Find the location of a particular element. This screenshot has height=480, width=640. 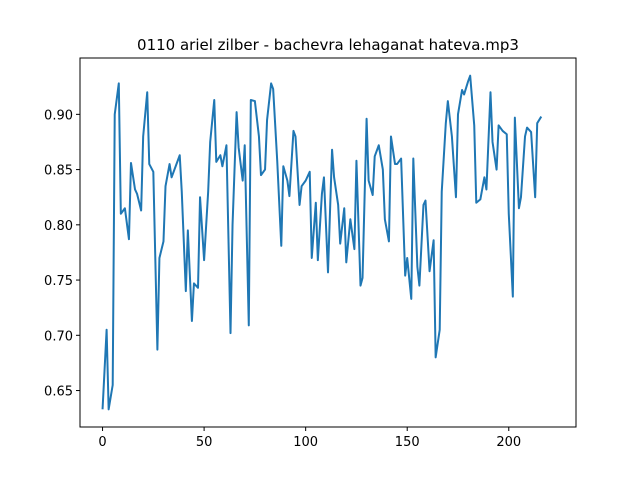

x-tick-label: 100 is located at coordinates (305, 442).